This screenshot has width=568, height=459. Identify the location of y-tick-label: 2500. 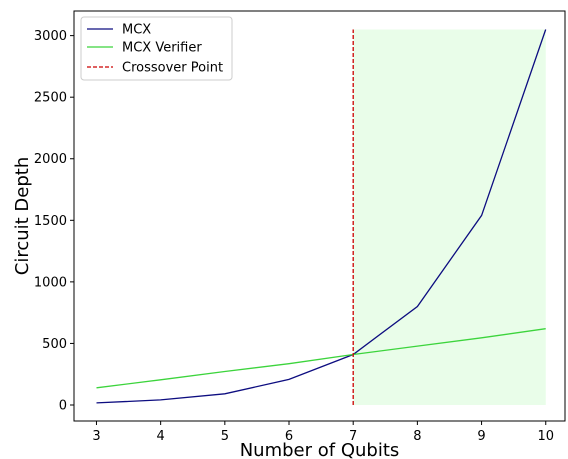
(50, 98).